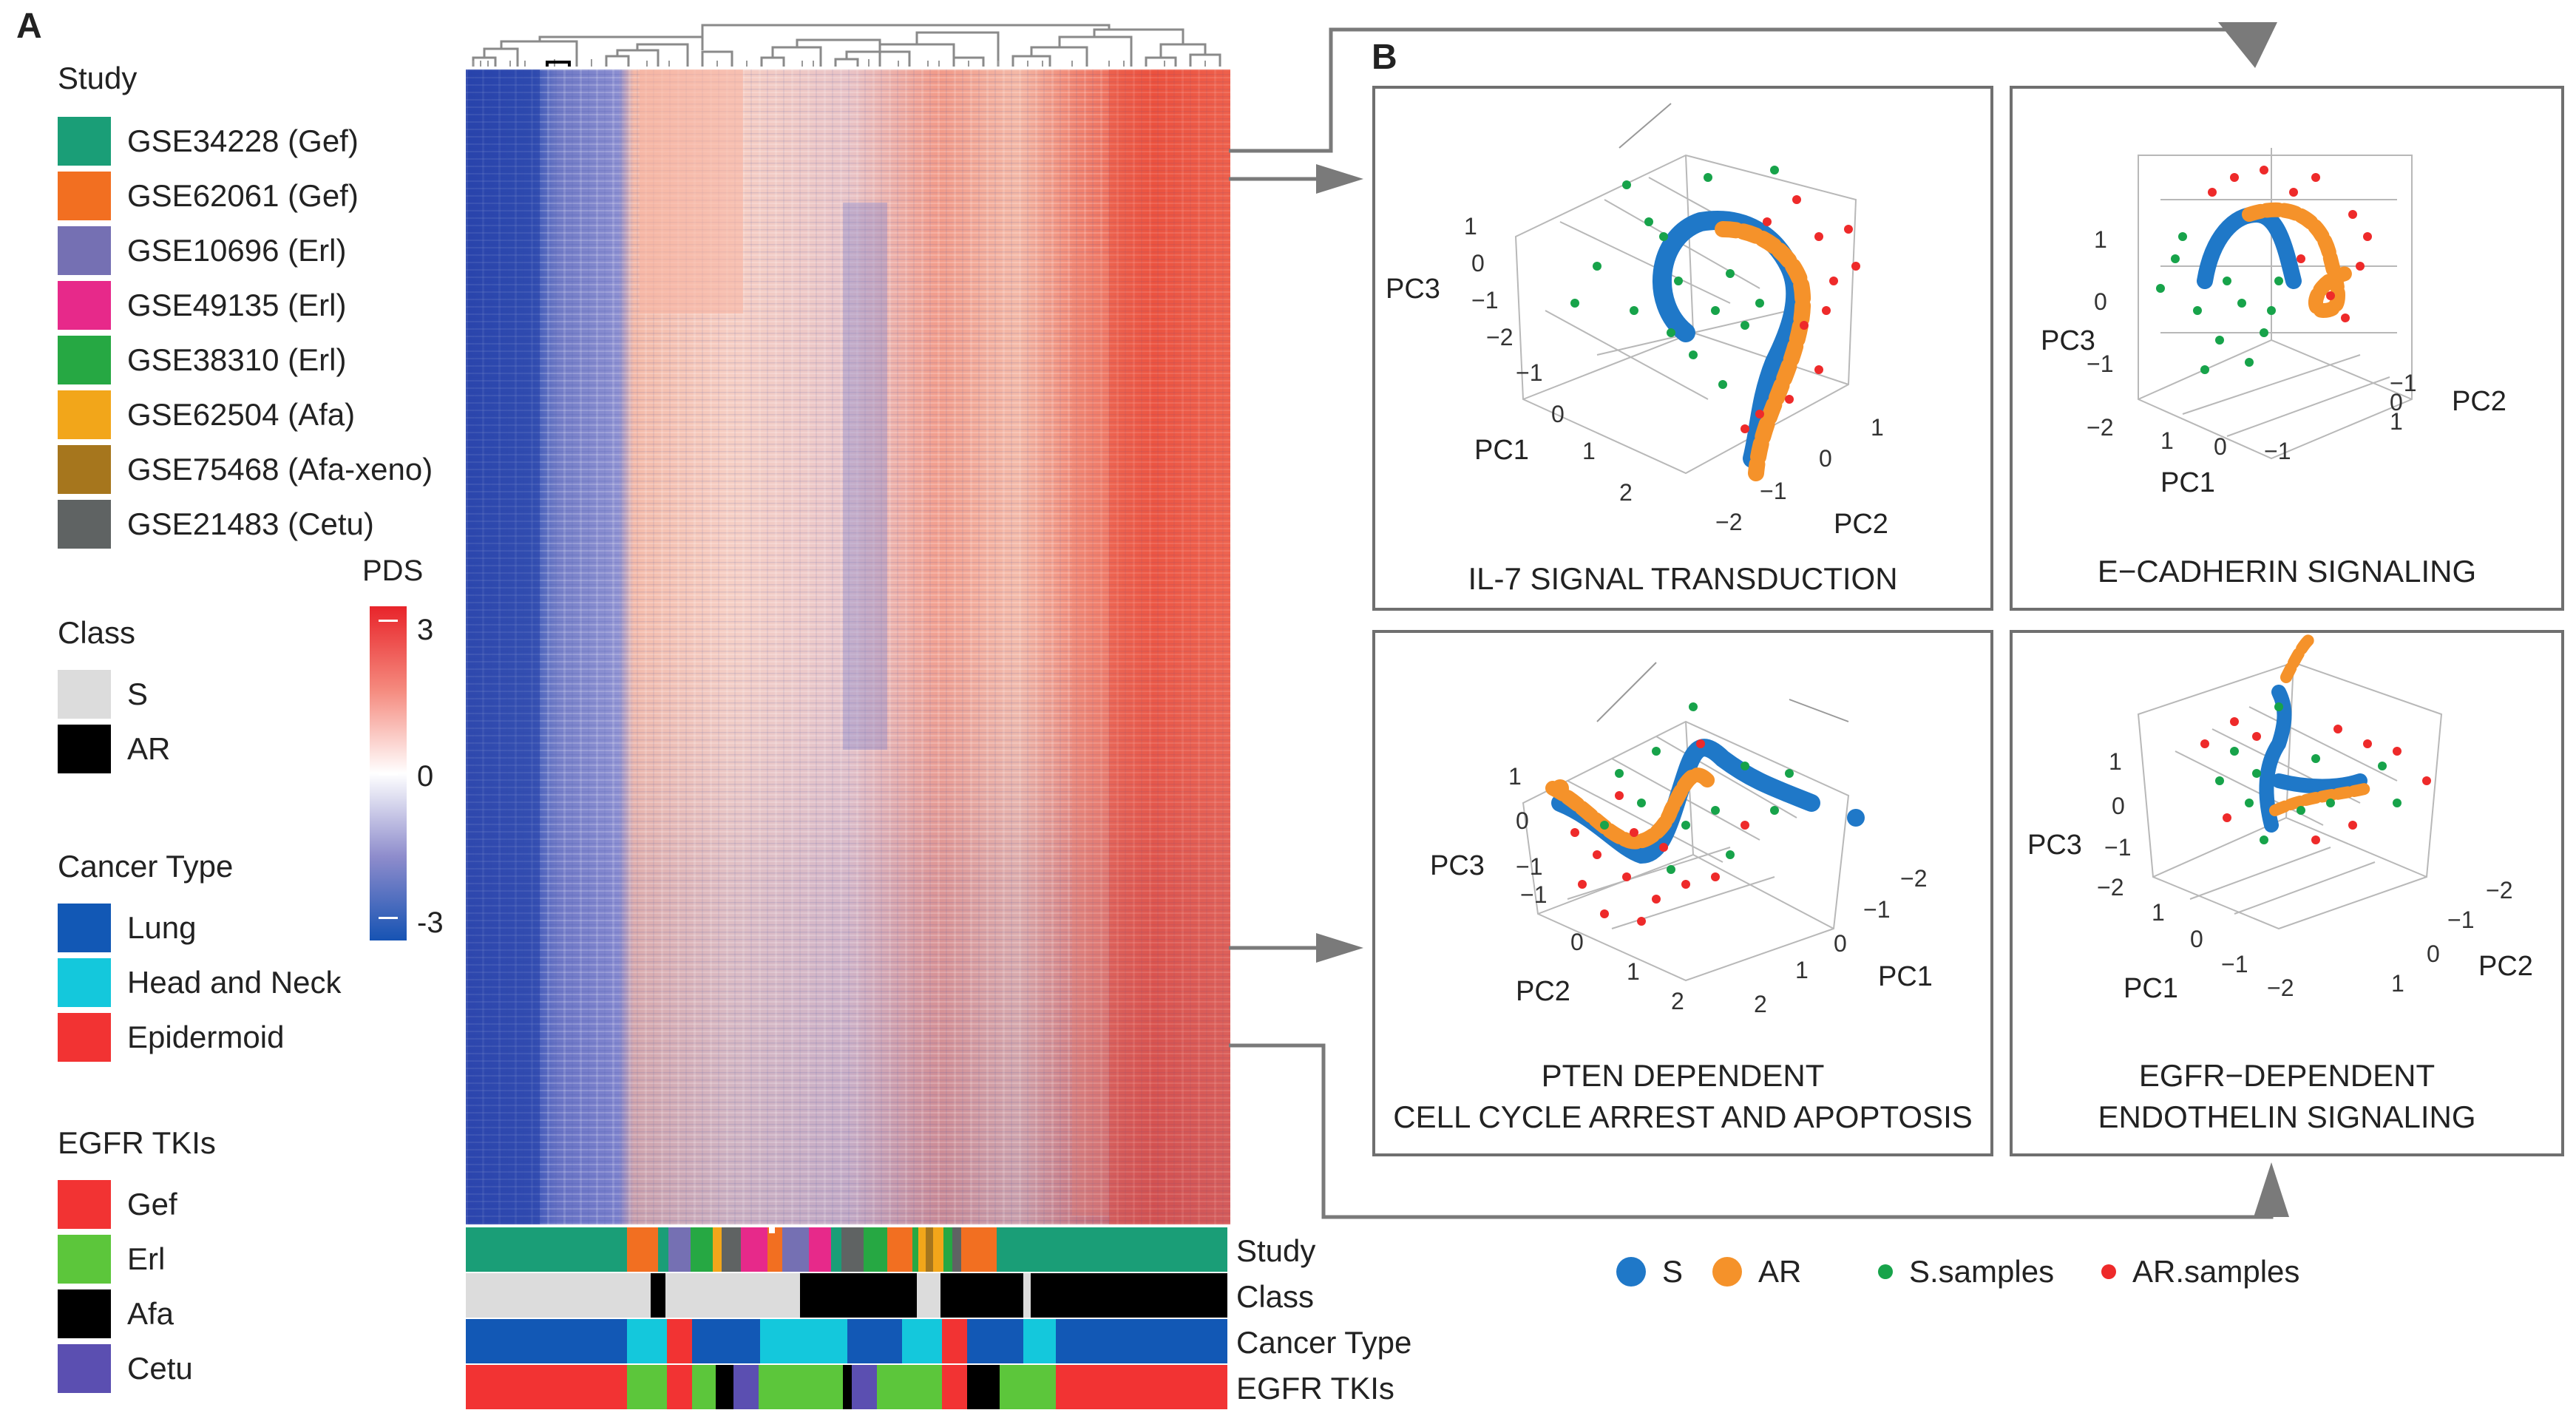  Describe the element at coordinates (1501, 450) in the screenshot. I see `pca-plot-il7-x-label: PC1` at that location.